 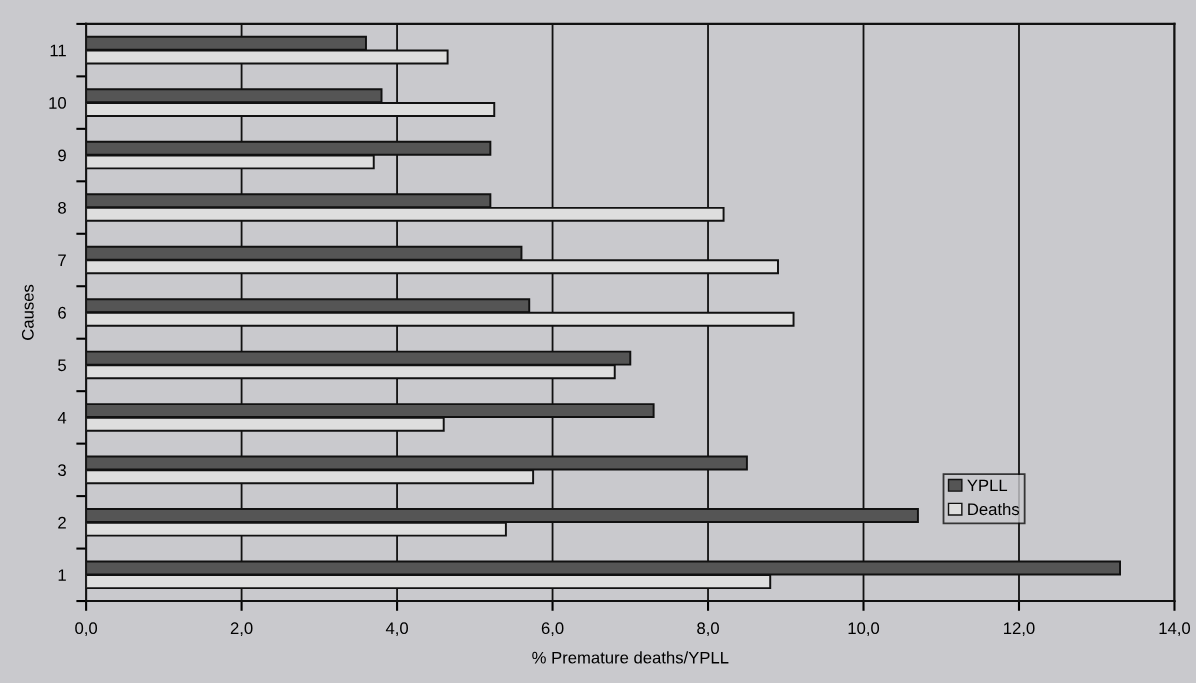 What do you see at coordinates (708, 629) in the screenshot?
I see `x-tick-label: 8,0` at bounding box center [708, 629].